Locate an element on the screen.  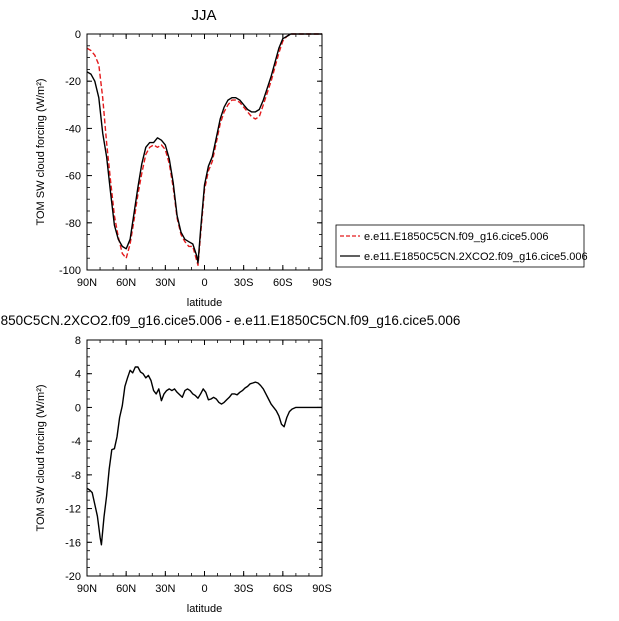
y-tick-label: -40 is located at coordinates (73, 129).